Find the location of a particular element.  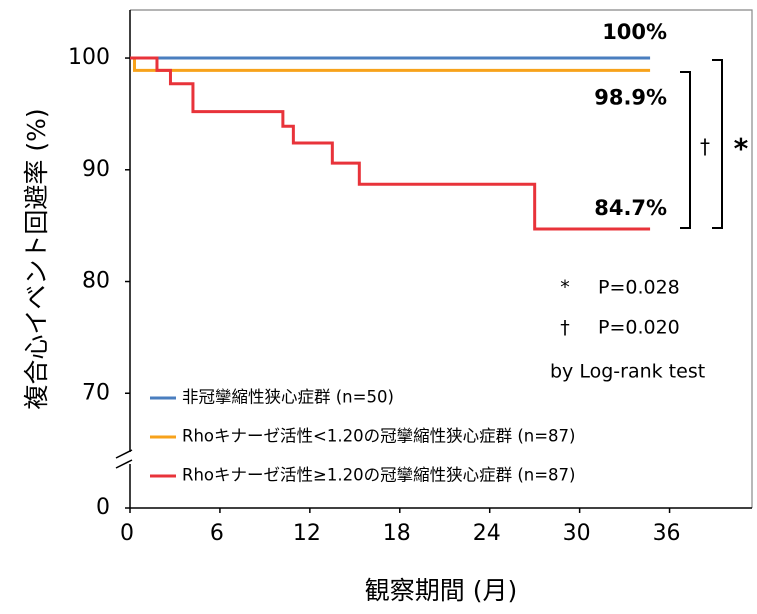

axis-break-gap is located at coordinates (130, 458).